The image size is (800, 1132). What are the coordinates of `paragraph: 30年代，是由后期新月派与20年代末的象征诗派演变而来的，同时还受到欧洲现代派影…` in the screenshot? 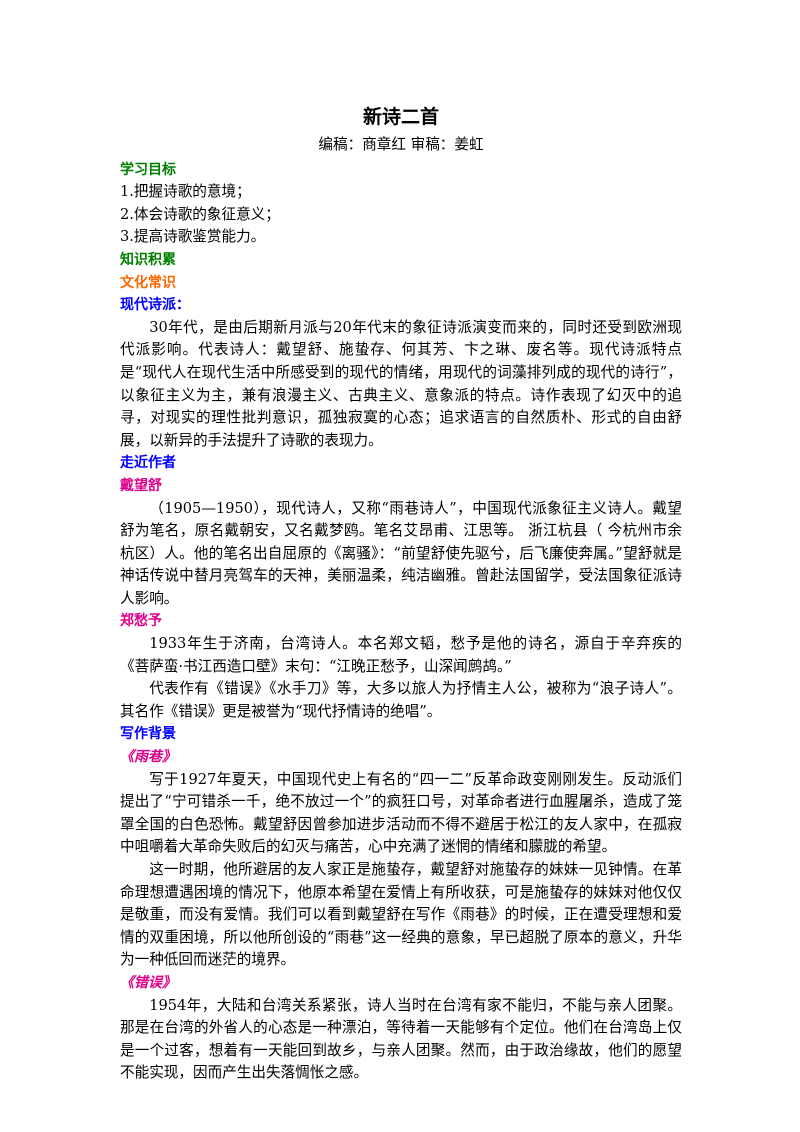 It's located at (401, 383).